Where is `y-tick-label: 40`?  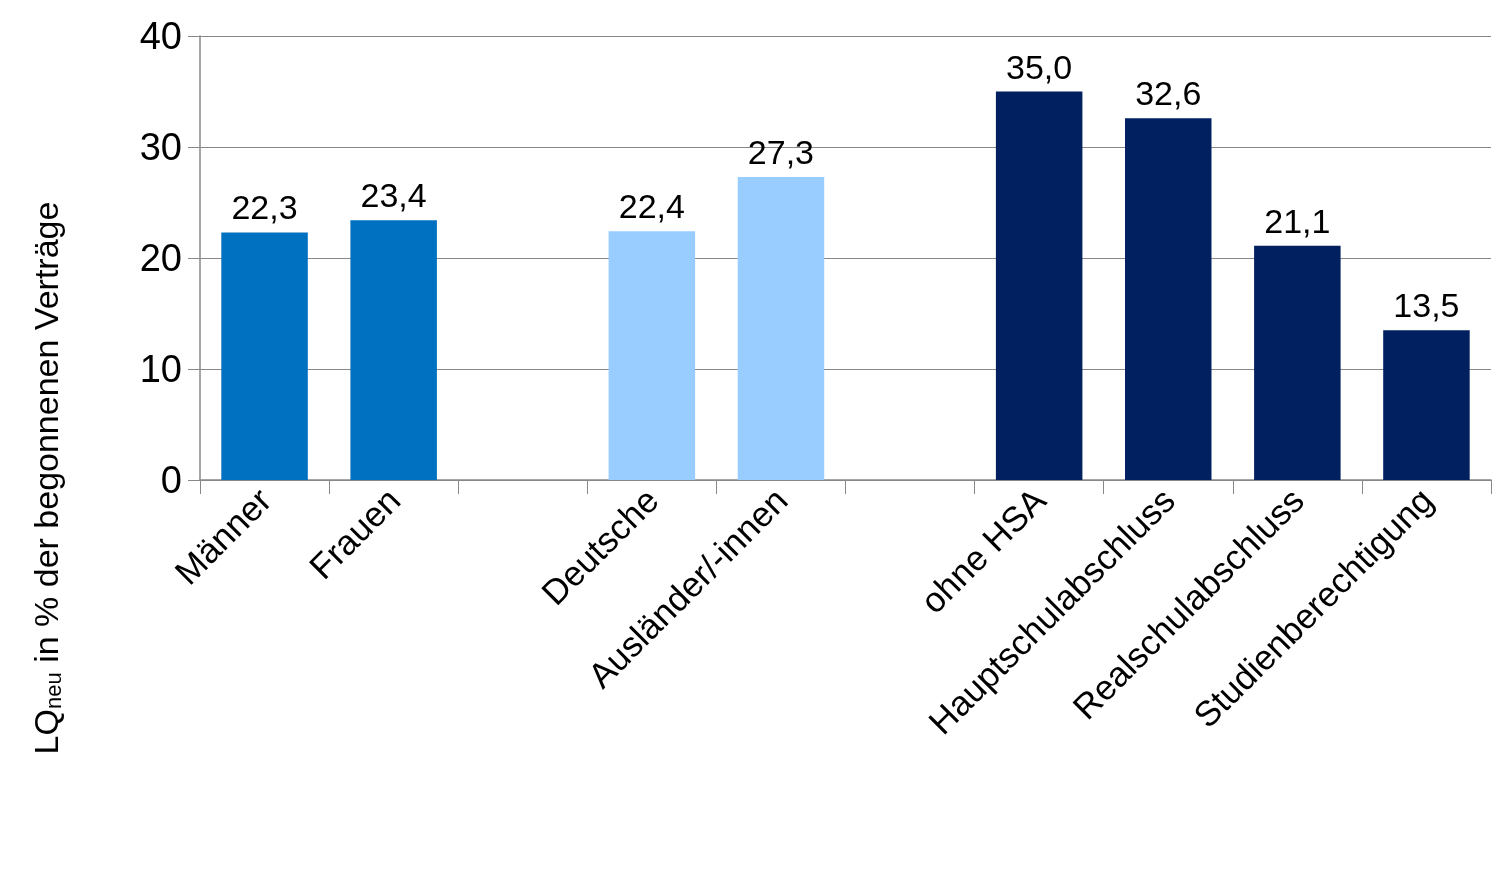
y-tick-label: 40 is located at coordinates (160, 36).